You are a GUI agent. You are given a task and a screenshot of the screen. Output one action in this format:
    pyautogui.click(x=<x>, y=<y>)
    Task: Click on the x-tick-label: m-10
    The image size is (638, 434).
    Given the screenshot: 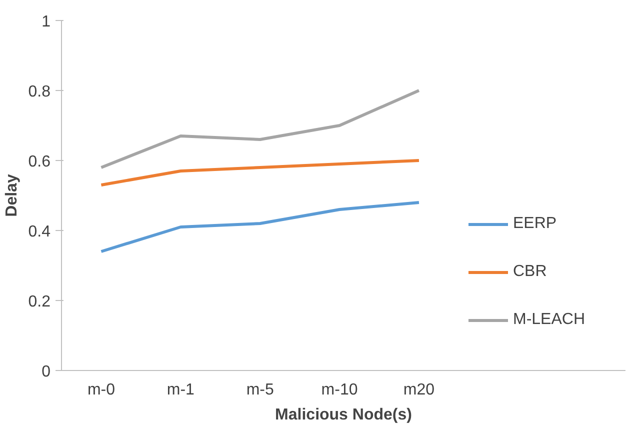 What is the action you would take?
    pyautogui.click(x=339, y=390)
    